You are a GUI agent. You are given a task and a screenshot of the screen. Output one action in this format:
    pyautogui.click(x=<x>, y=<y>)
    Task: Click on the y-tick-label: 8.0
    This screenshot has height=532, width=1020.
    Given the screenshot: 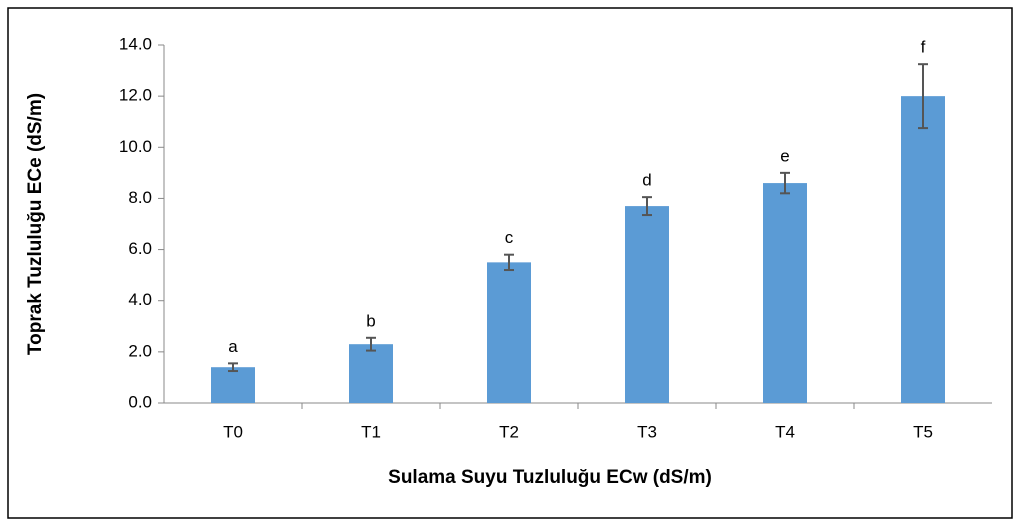 What is the action you would take?
    pyautogui.click(x=140, y=197)
    